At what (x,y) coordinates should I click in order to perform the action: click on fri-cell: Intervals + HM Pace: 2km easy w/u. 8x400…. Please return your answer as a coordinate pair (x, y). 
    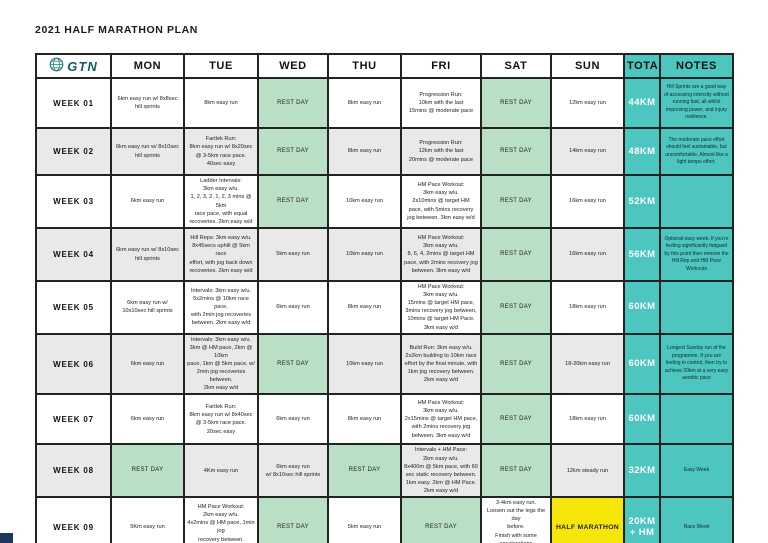
    Looking at the image, I should click on (441, 471).